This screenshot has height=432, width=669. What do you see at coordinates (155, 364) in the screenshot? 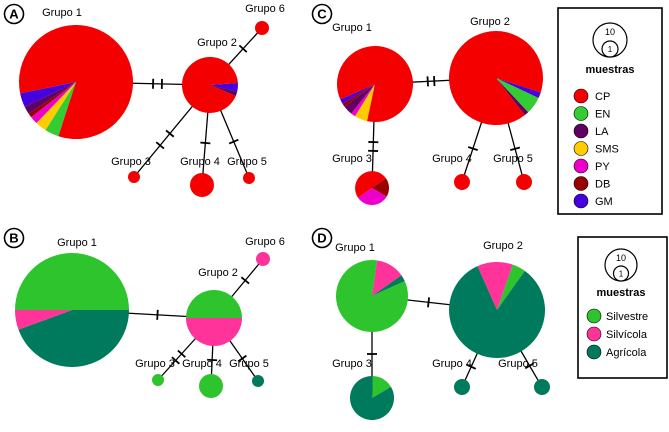
I see `node-label-B-g3: Grupo 3` at bounding box center [155, 364].